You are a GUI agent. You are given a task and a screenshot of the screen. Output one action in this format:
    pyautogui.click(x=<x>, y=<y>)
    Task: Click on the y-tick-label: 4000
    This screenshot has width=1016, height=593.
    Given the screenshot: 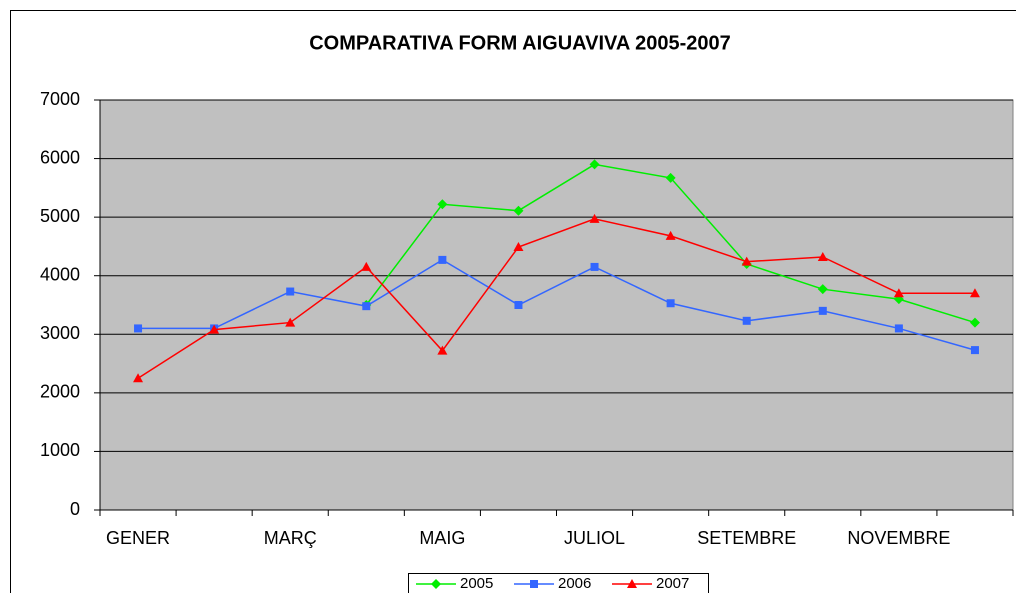 What is the action you would take?
    pyautogui.click(x=60, y=274)
    